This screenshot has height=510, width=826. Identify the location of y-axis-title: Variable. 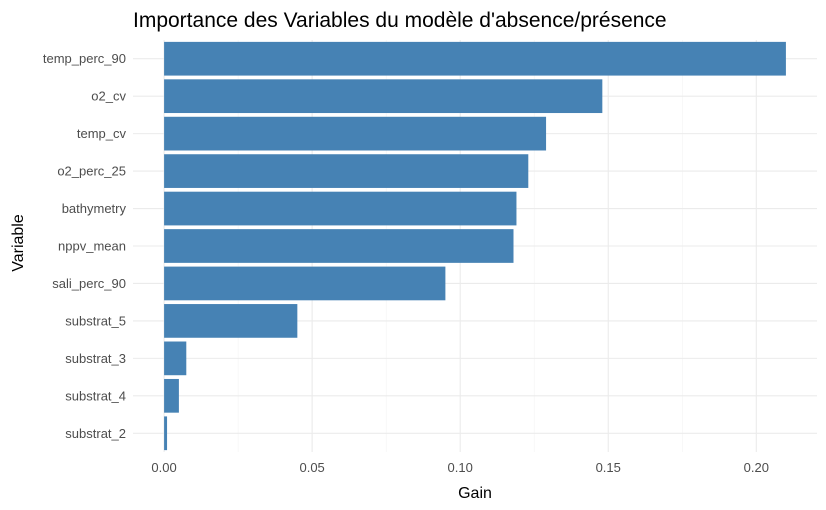
(18, 243).